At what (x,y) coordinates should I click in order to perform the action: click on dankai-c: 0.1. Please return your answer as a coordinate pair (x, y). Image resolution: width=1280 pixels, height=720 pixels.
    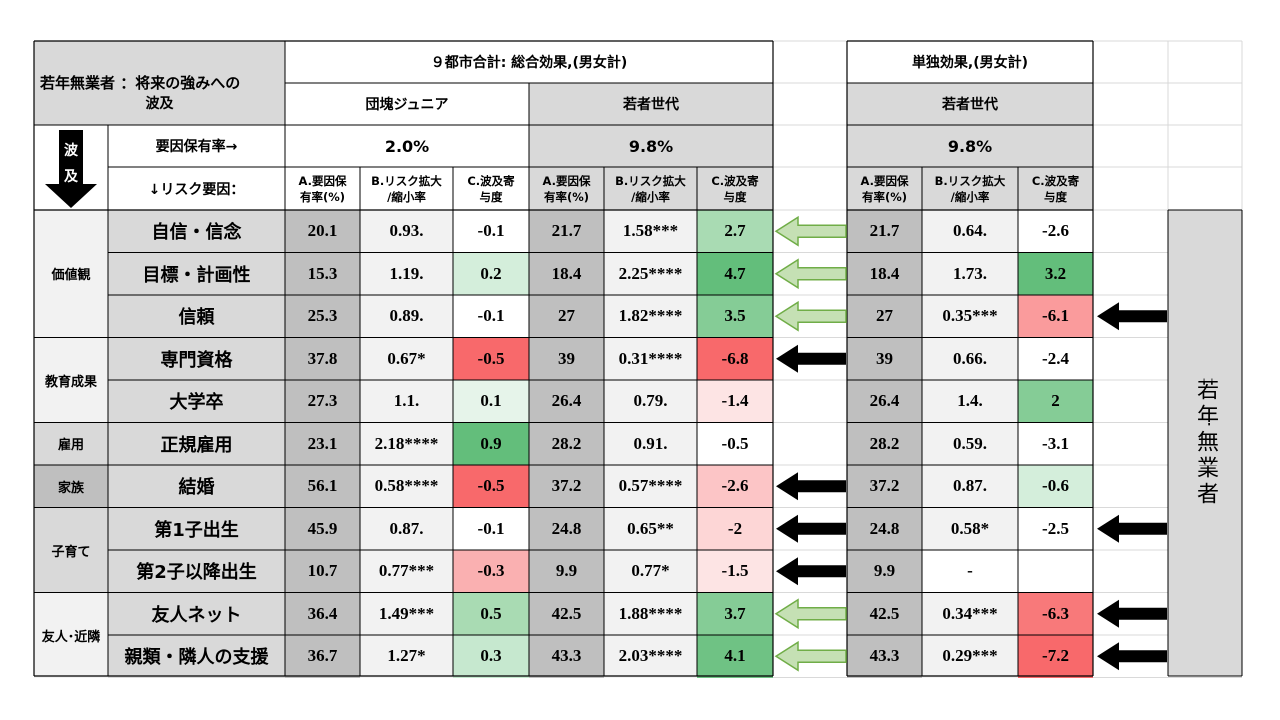
    Looking at the image, I should click on (491, 401).